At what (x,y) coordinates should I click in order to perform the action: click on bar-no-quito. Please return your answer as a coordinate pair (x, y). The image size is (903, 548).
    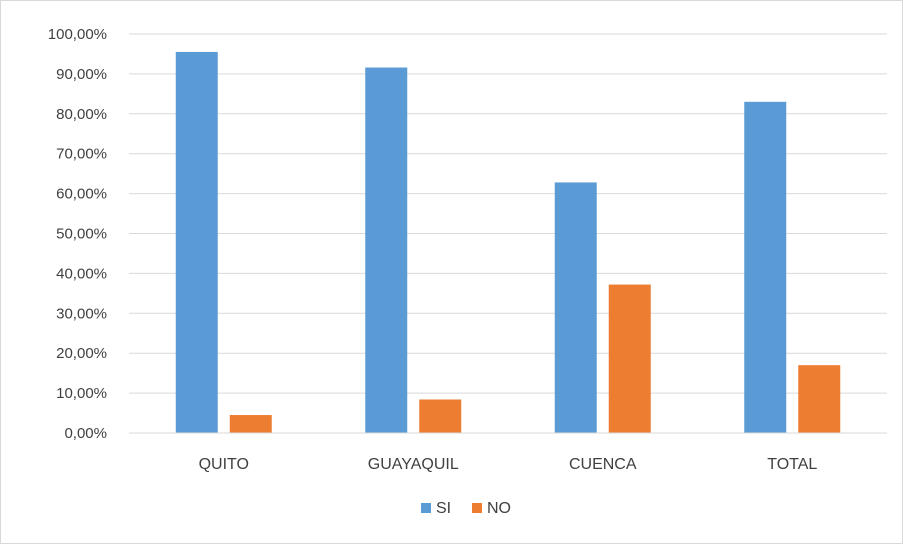
    Looking at the image, I should click on (250, 424).